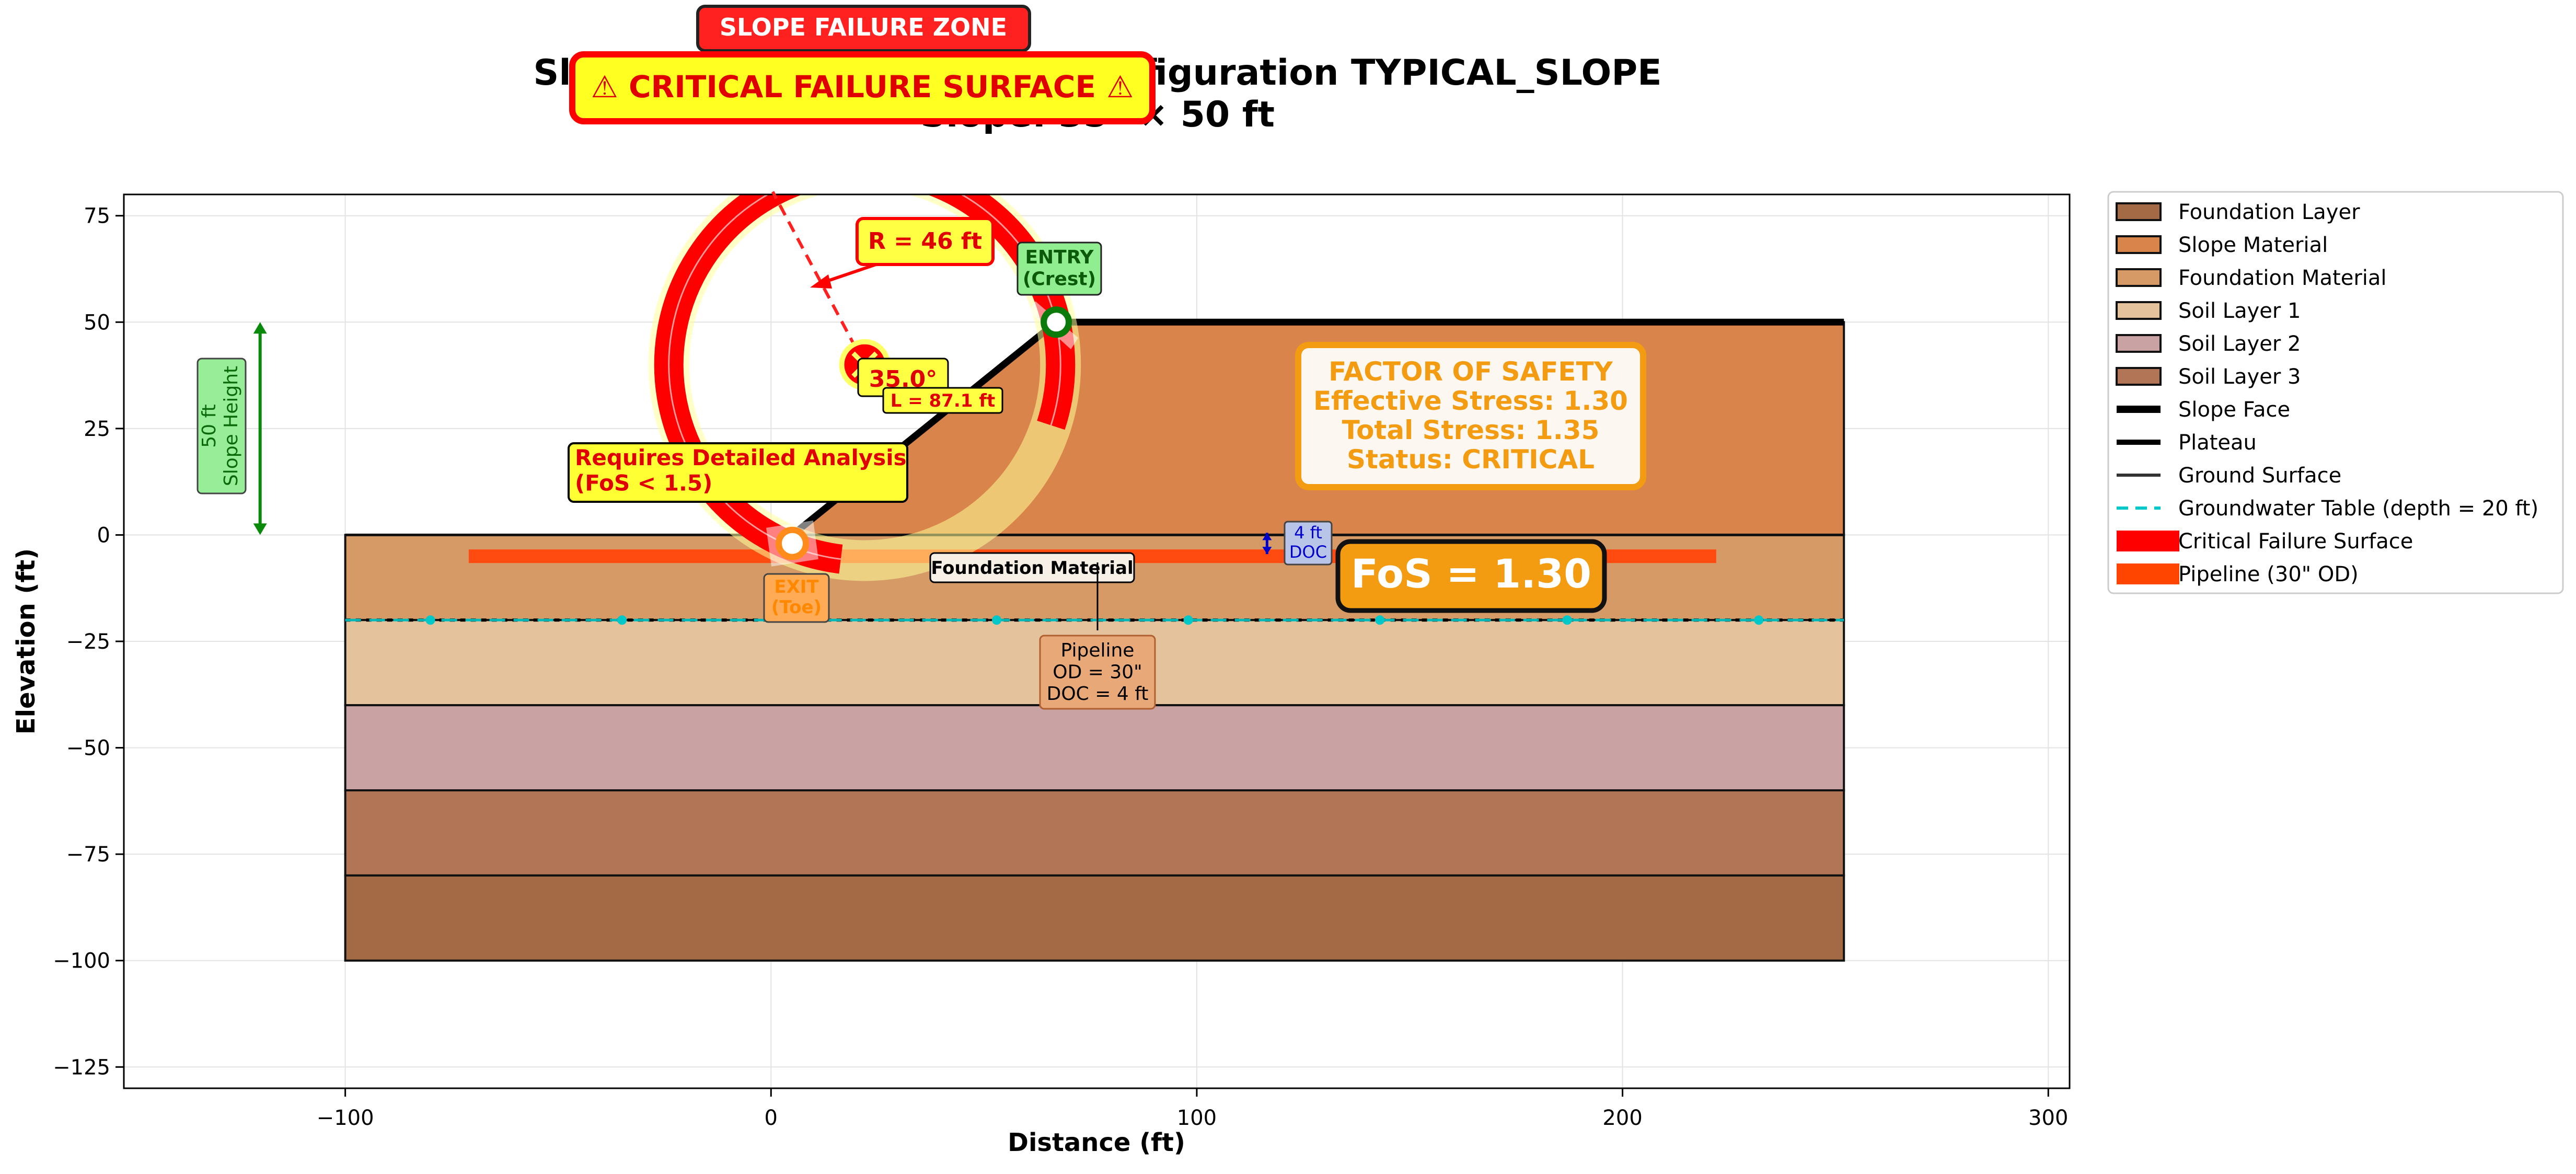 Image resolution: width=2576 pixels, height=1174 pixels. What do you see at coordinates (2139, 211) in the screenshot?
I see `legend-foundation-layer-swatch` at bounding box center [2139, 211].